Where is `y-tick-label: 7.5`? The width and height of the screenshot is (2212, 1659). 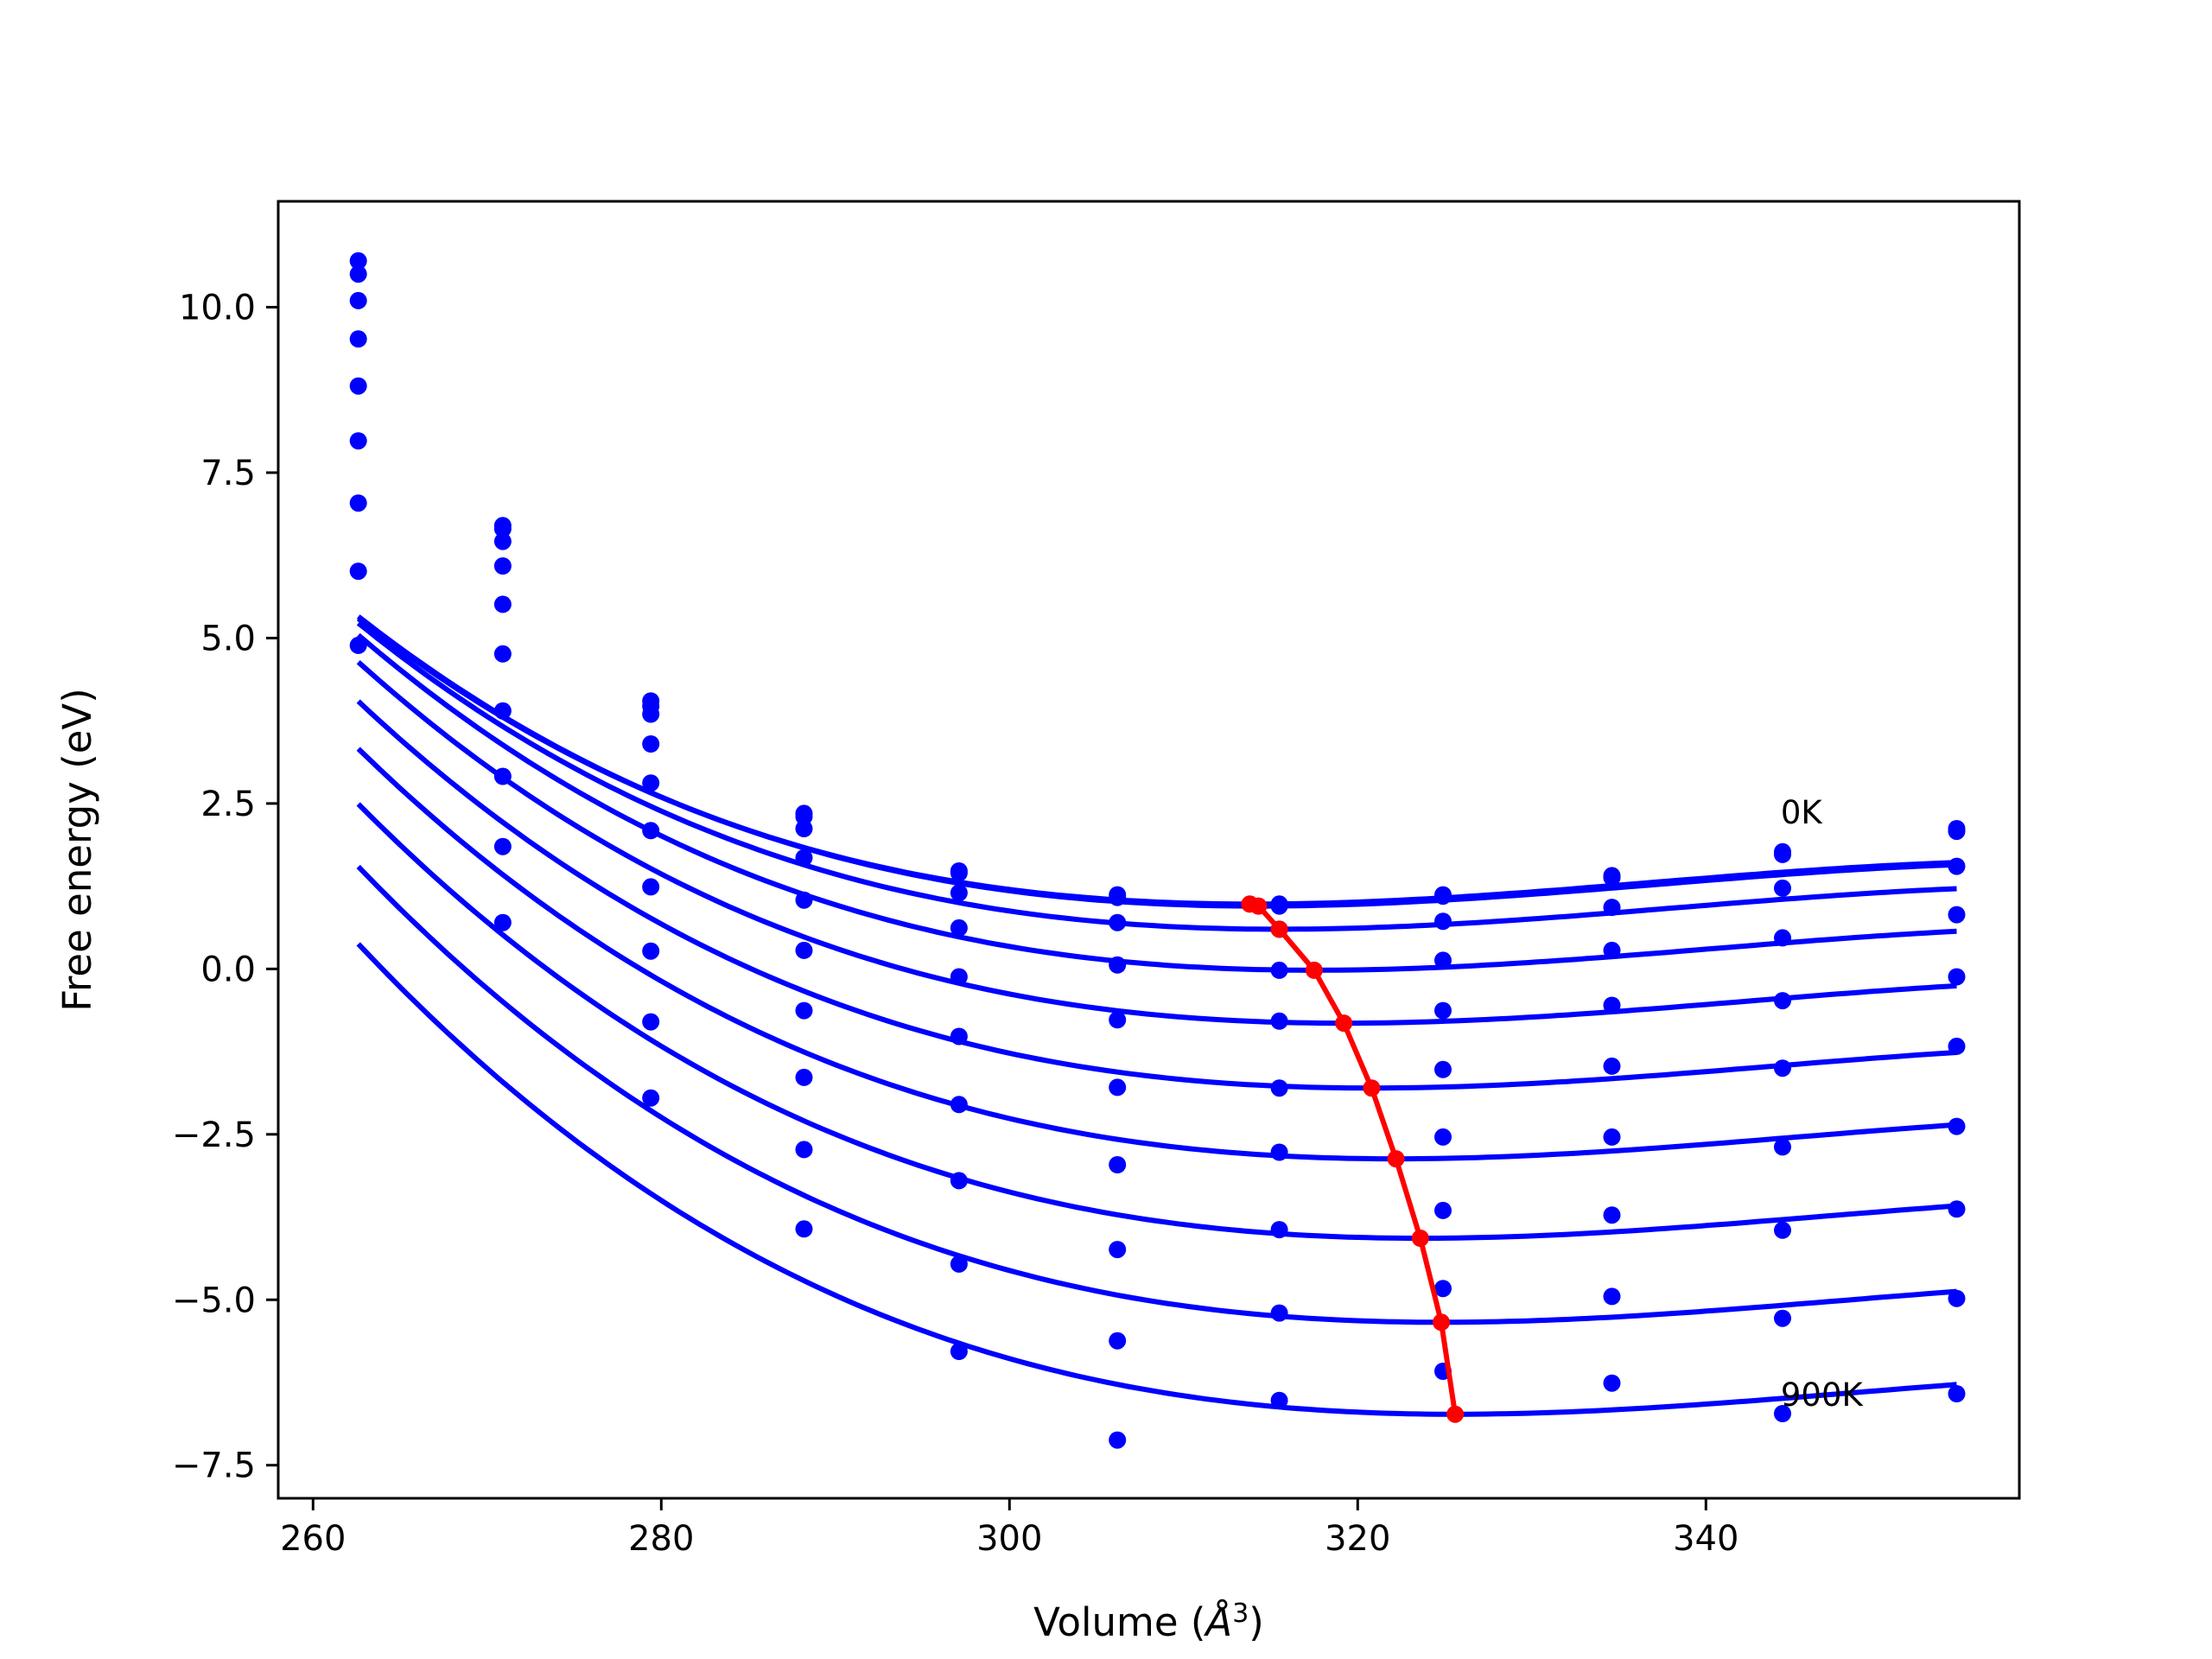
y-tick-label: 7.5 is located at coordinates (228, 473).